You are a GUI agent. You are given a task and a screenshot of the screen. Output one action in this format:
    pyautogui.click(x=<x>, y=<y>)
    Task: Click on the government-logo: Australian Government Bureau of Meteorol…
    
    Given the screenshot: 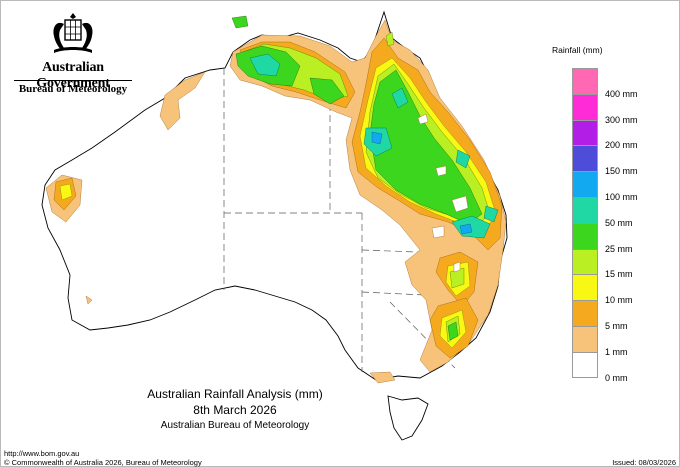 What is the action you would take?
    pyautogui.click(x=73, y=54)
    